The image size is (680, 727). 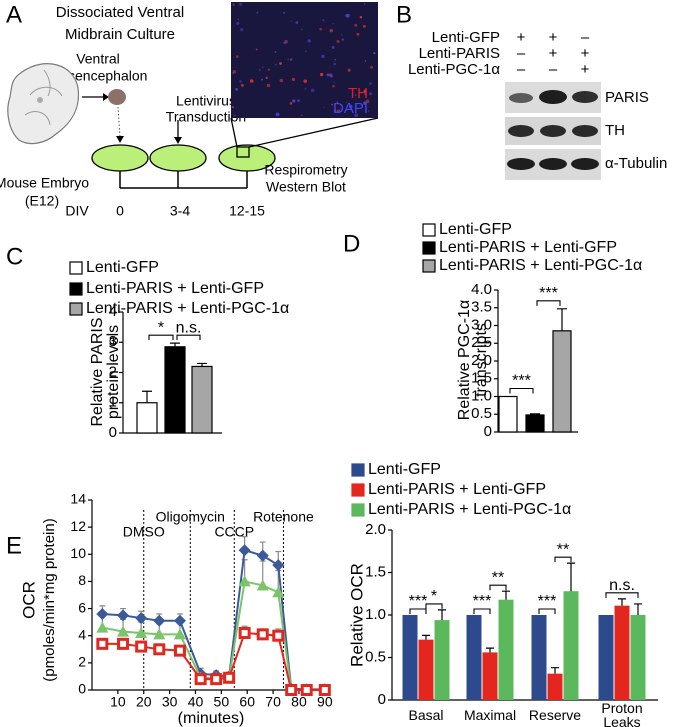 What do you see at coordinates (28, 600) in the screenshot?
I see `y-axis-label: OCR` at bounding box center [28, 600].